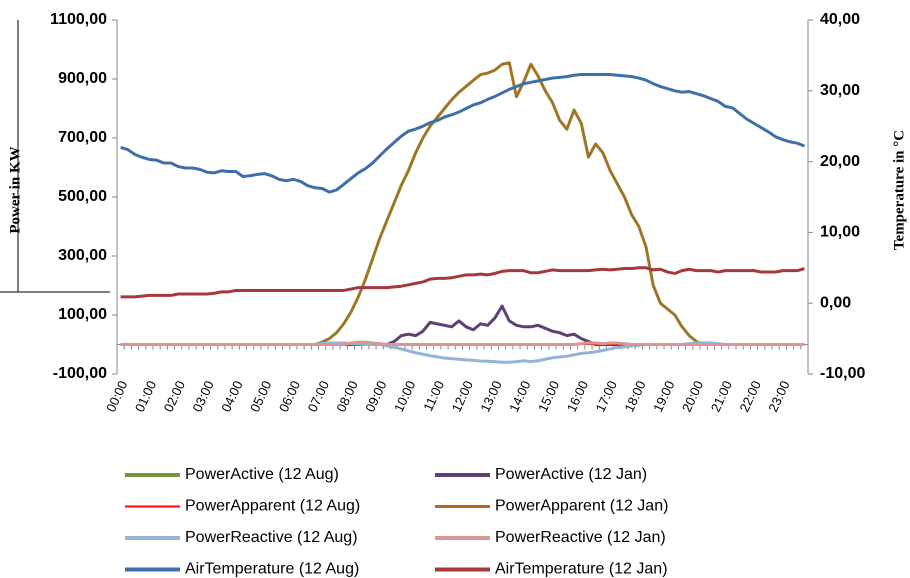 Image resolution: width=910 pixels, height=578 pixels. Describe the element at coordinates (78, 19) in the screenshot. I see `y-tick-label: 1100,00` at that location.